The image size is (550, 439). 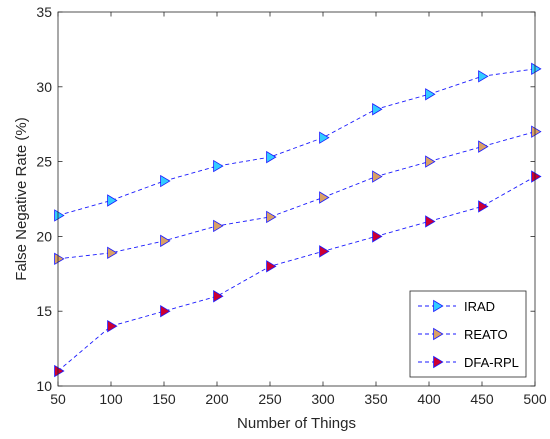 I want to click on y-tick-label-1: 15, so click(x=44, y=311).